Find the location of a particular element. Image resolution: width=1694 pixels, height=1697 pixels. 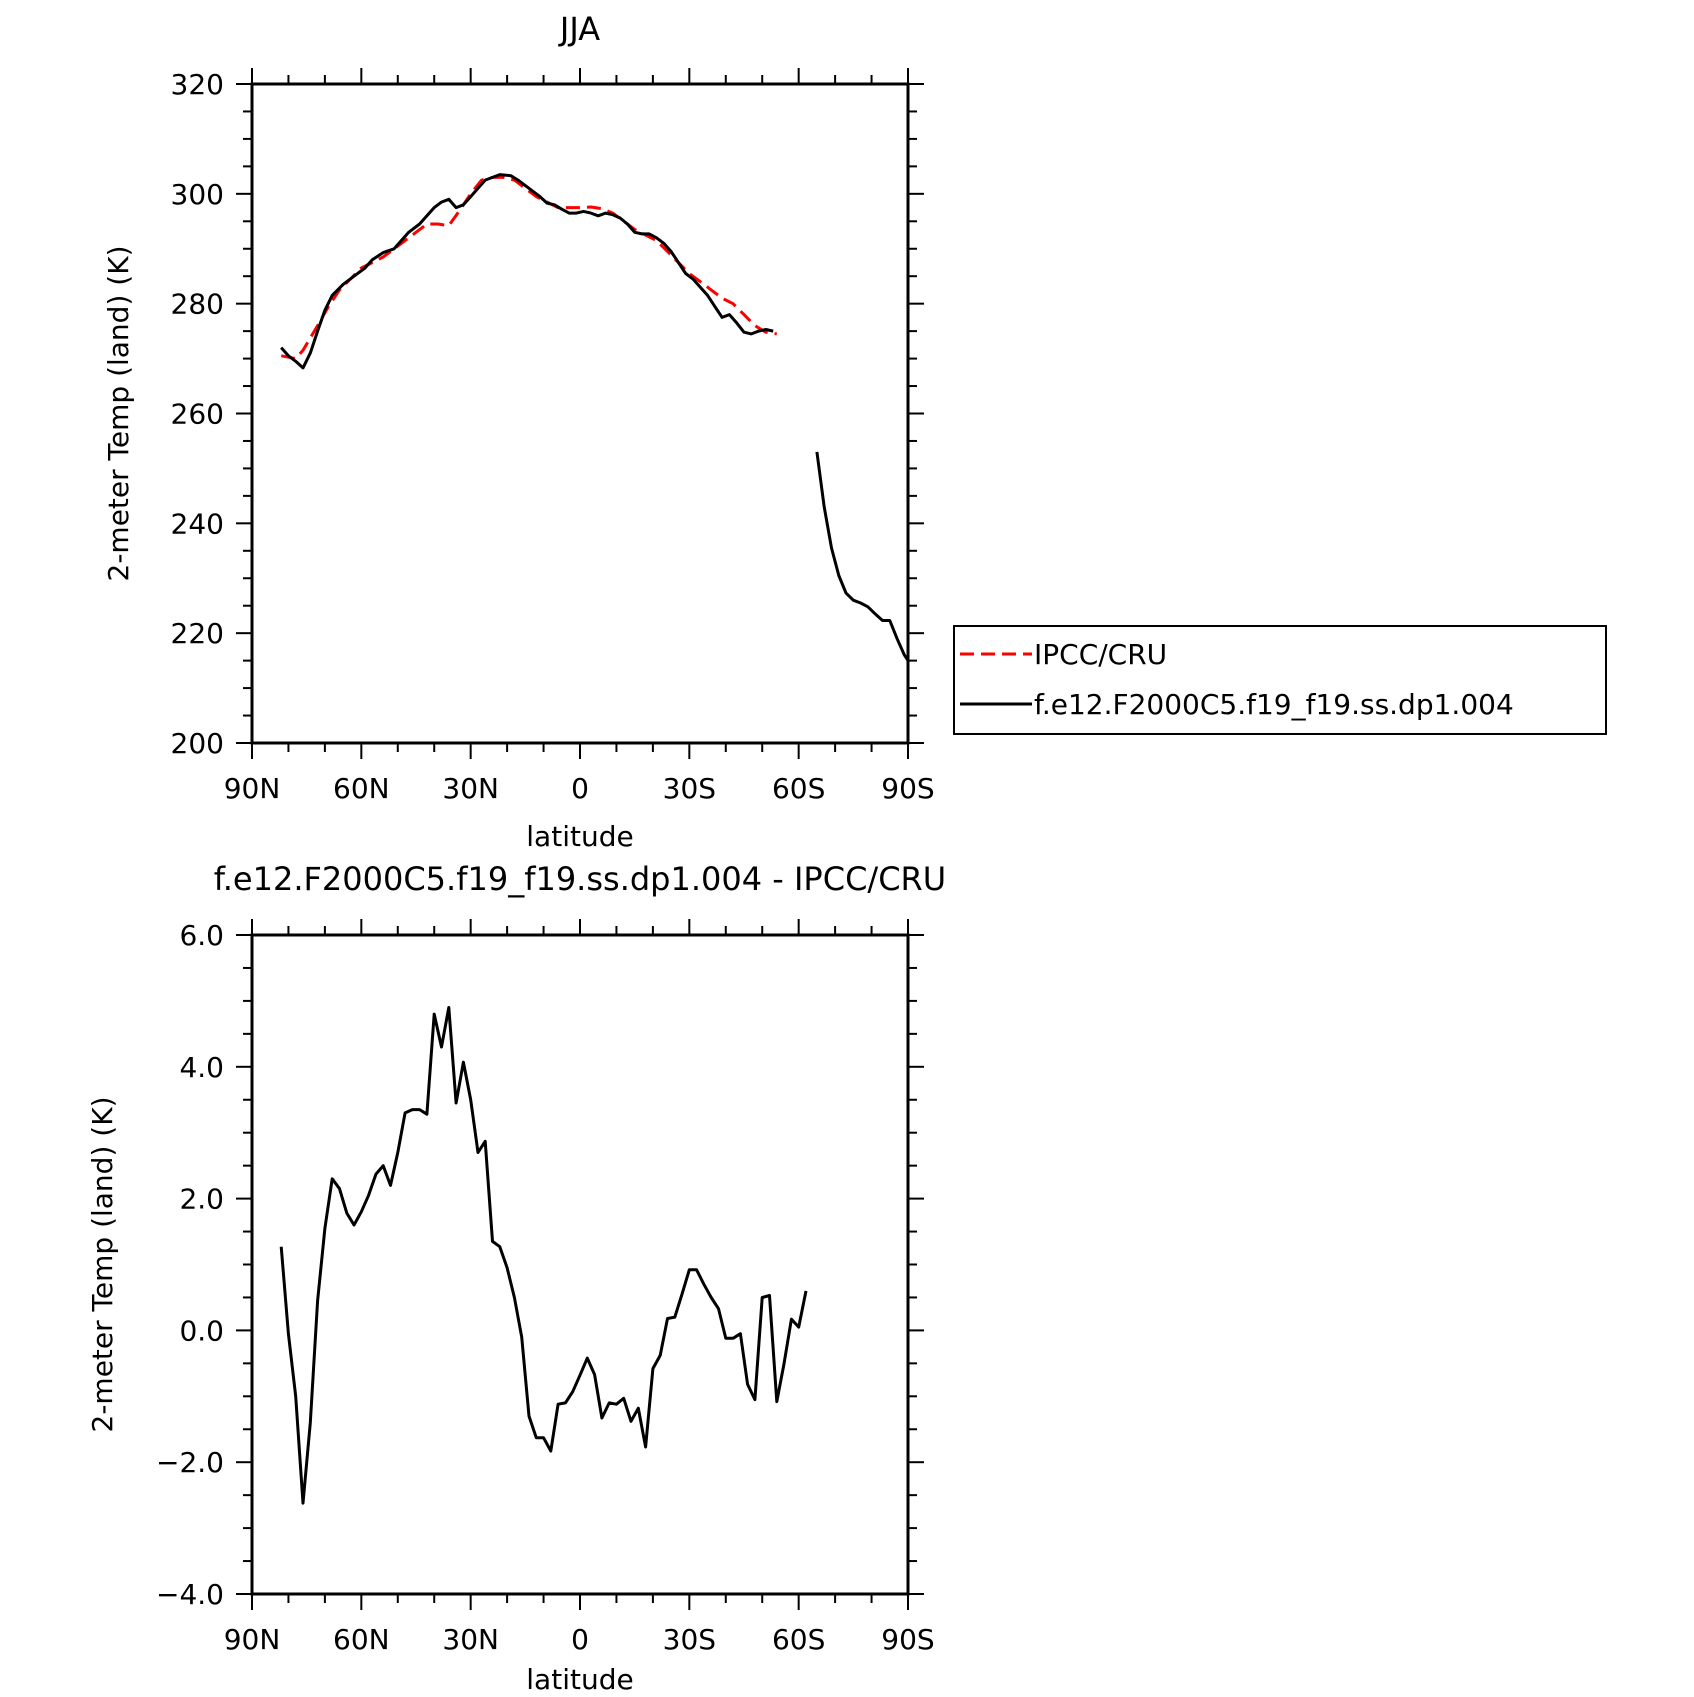

y-tick-label: 300 is located at coordinates (197, 194).